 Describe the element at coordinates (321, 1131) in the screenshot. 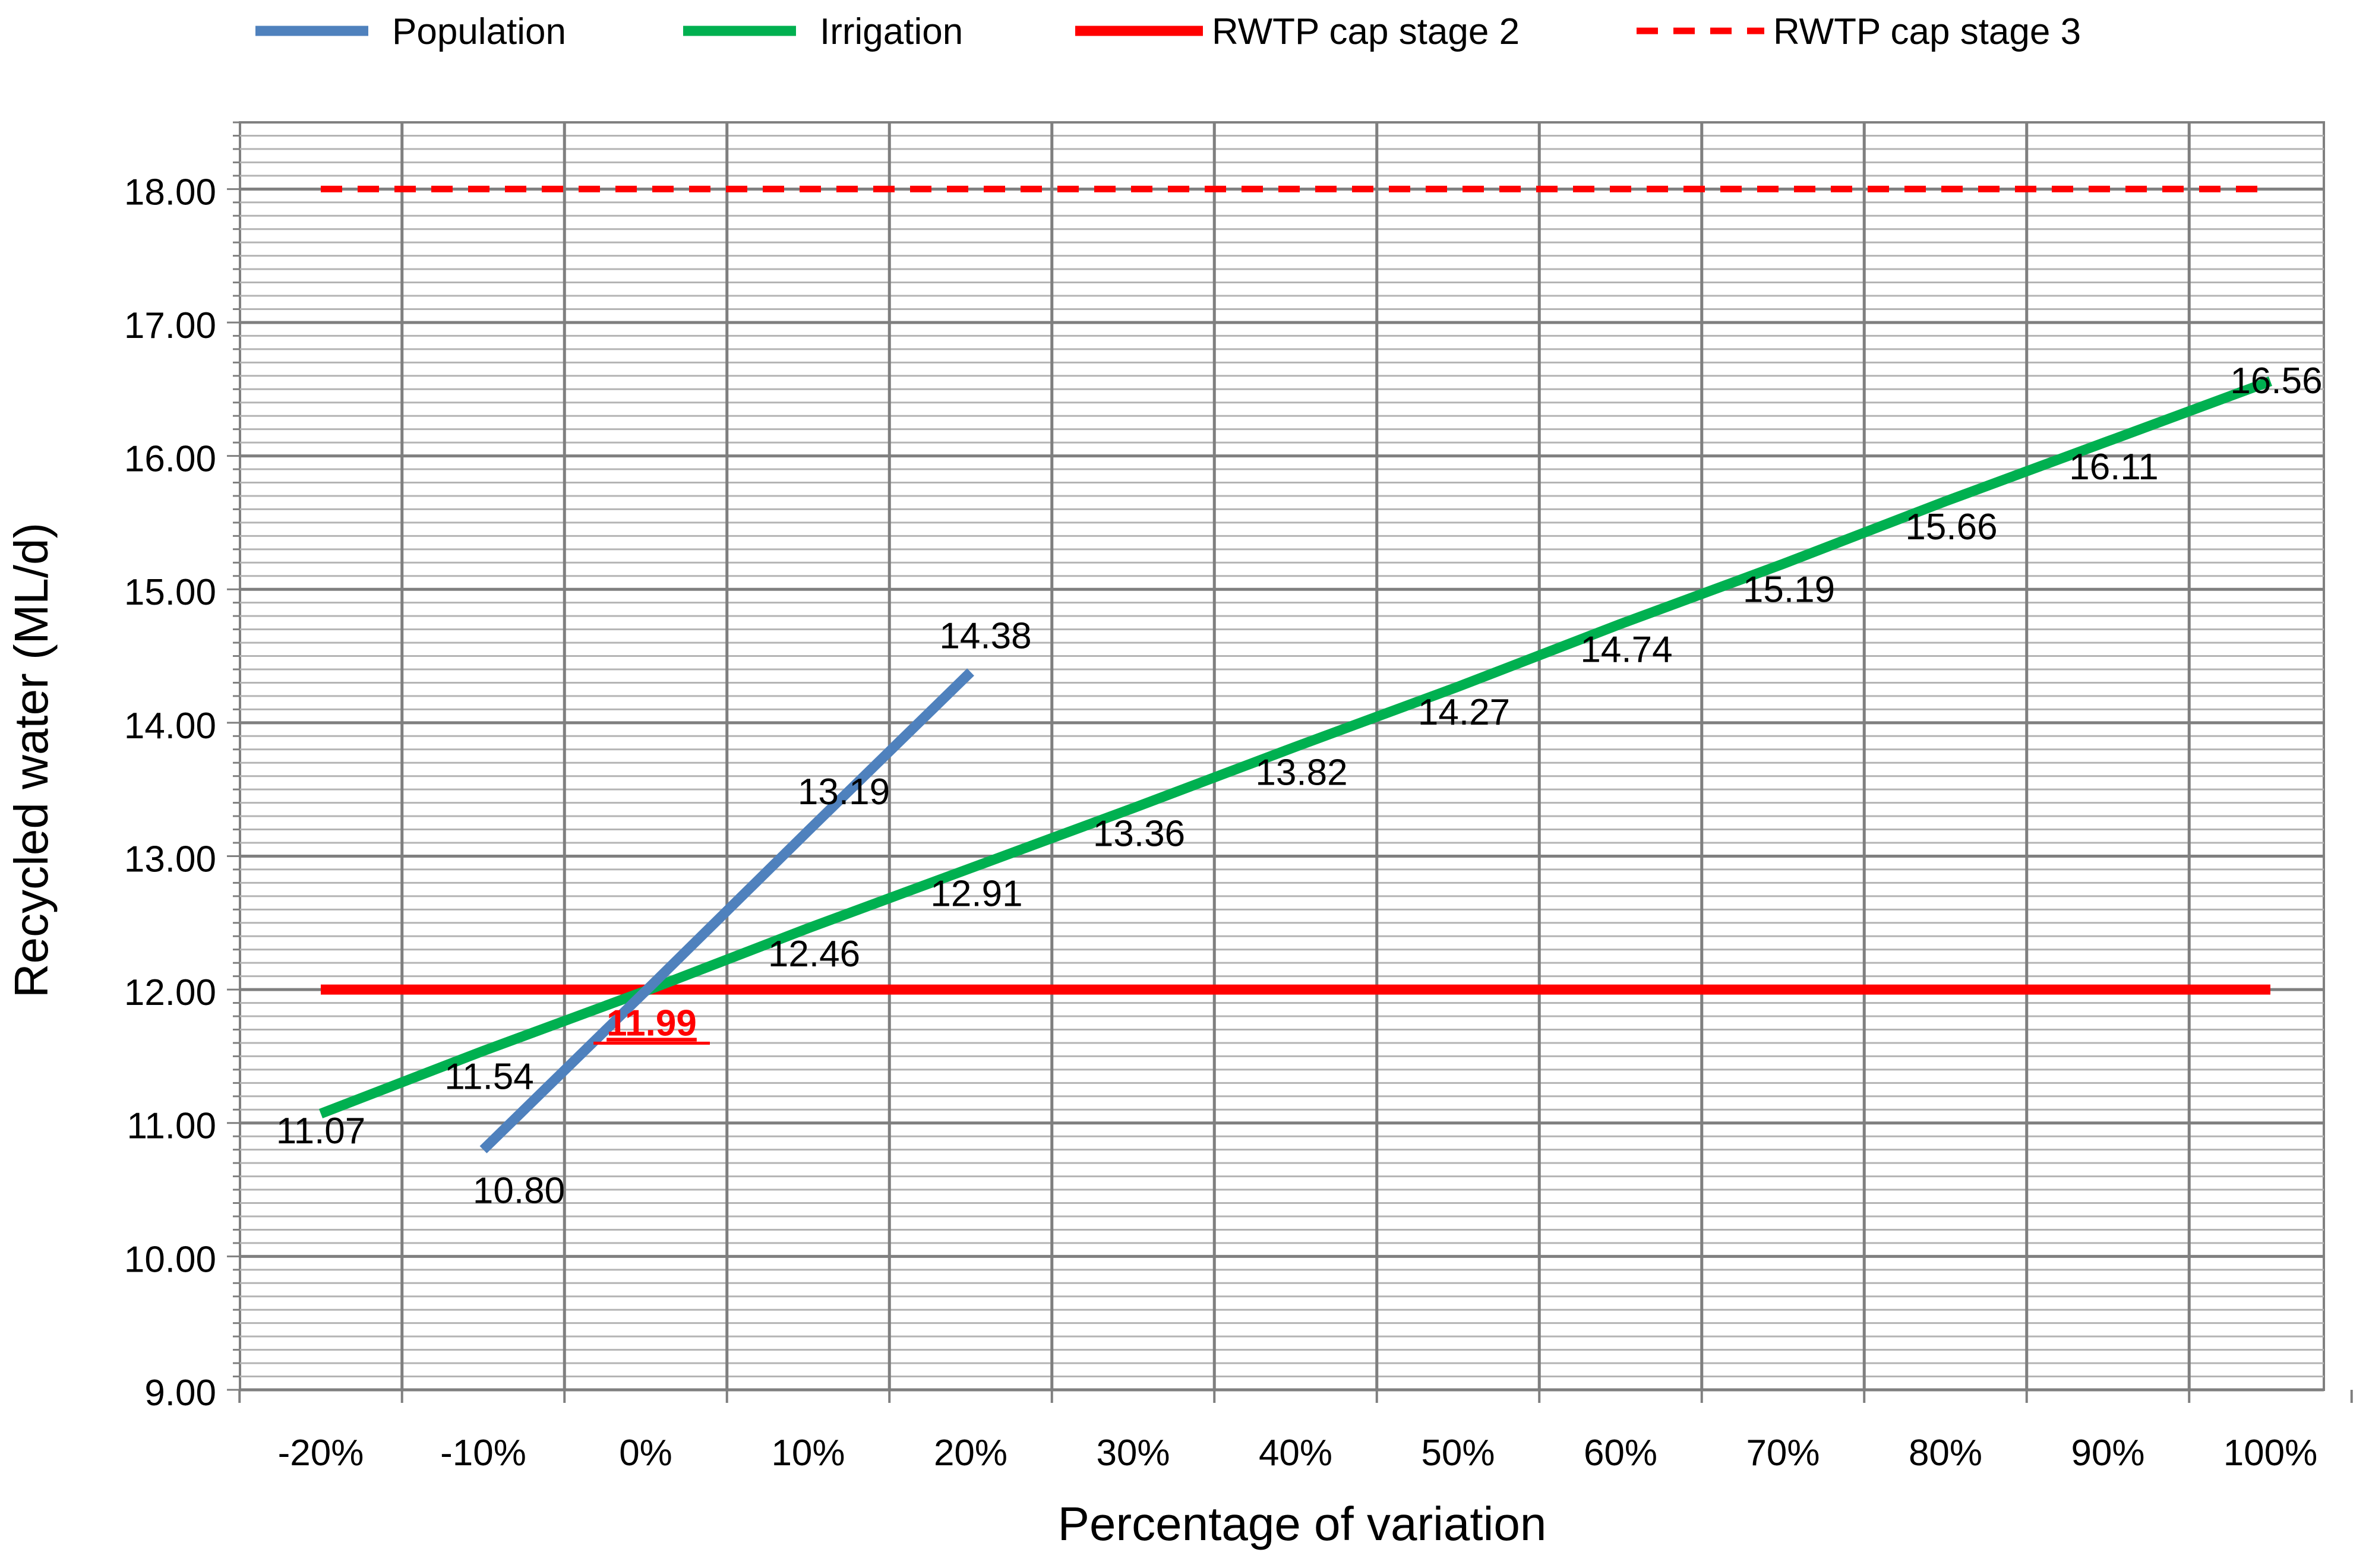

I see `data-label-irrigation: 11.07` at that location.